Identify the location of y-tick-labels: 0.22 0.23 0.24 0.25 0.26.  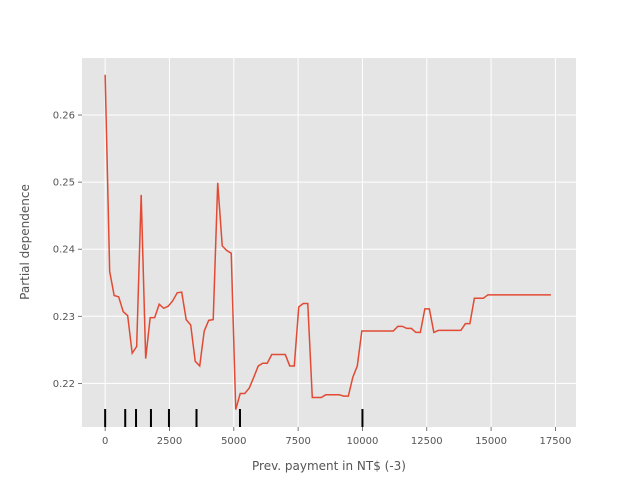
(67, 250).